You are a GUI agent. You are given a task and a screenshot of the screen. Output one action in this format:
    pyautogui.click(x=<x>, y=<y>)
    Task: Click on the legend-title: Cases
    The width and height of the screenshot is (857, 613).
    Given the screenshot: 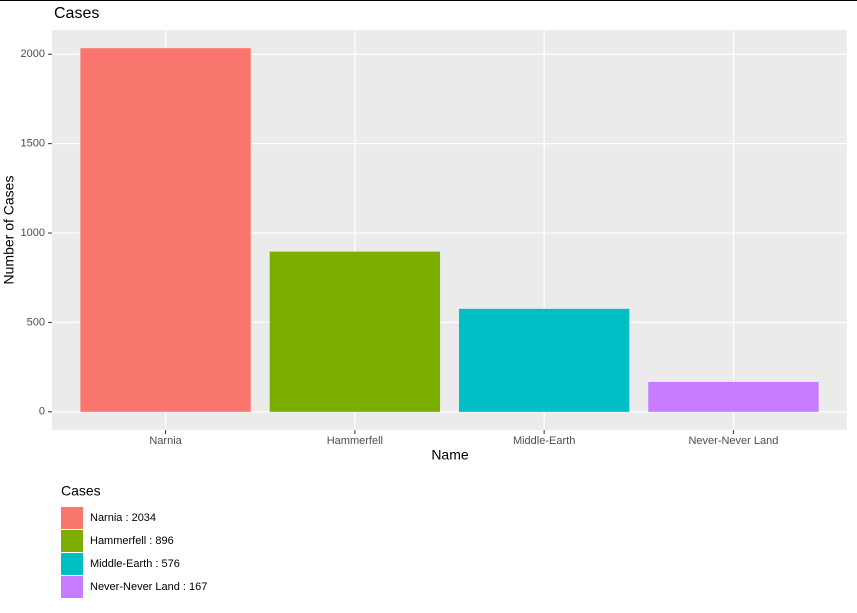 What is the action you would take?
    pyautogui.click(x=81, y=491)
    